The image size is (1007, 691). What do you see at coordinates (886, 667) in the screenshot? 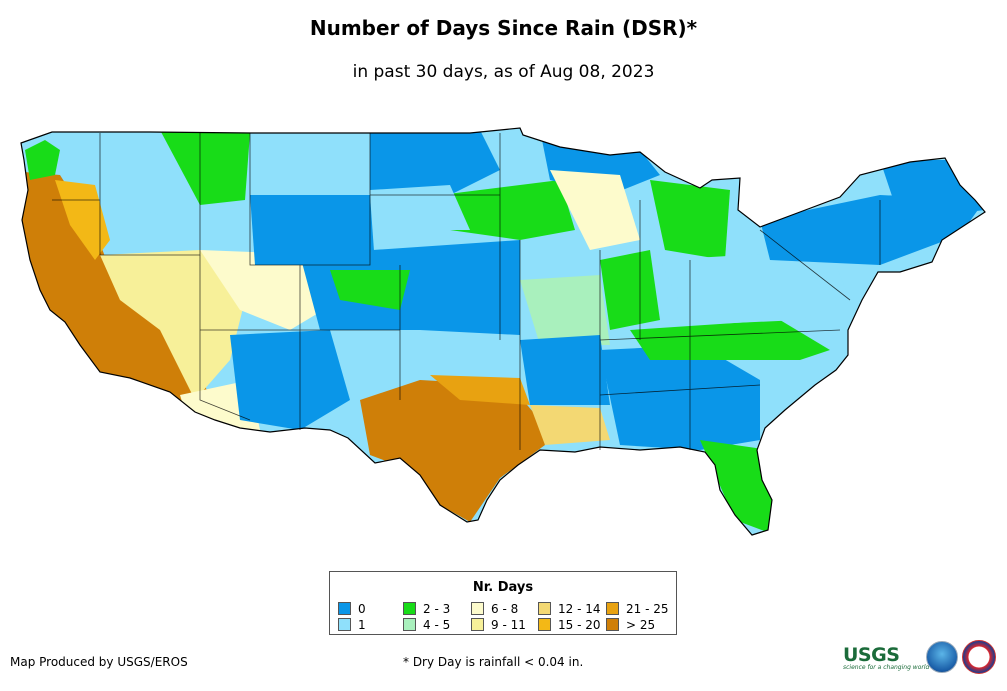
I see `usgs-tagline: science for a changing world` at bounding box center [886, 667].